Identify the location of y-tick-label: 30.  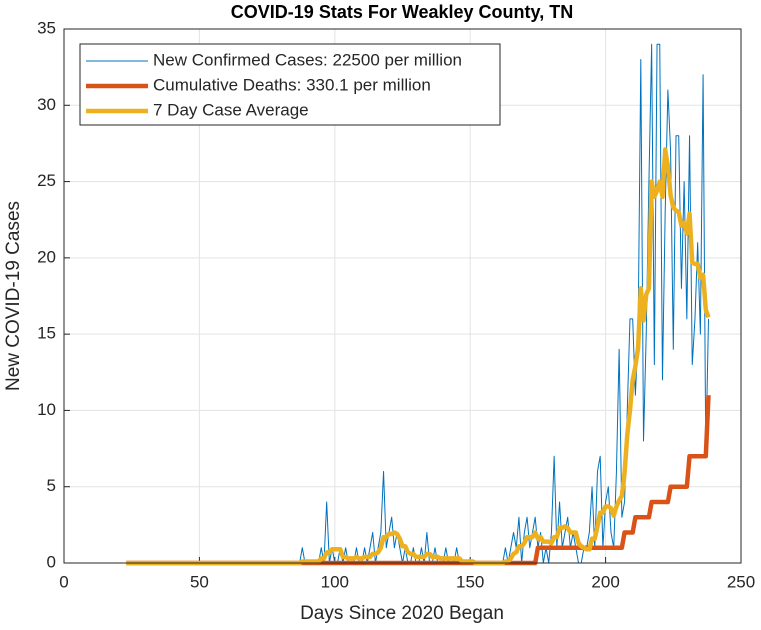
(46, 104).